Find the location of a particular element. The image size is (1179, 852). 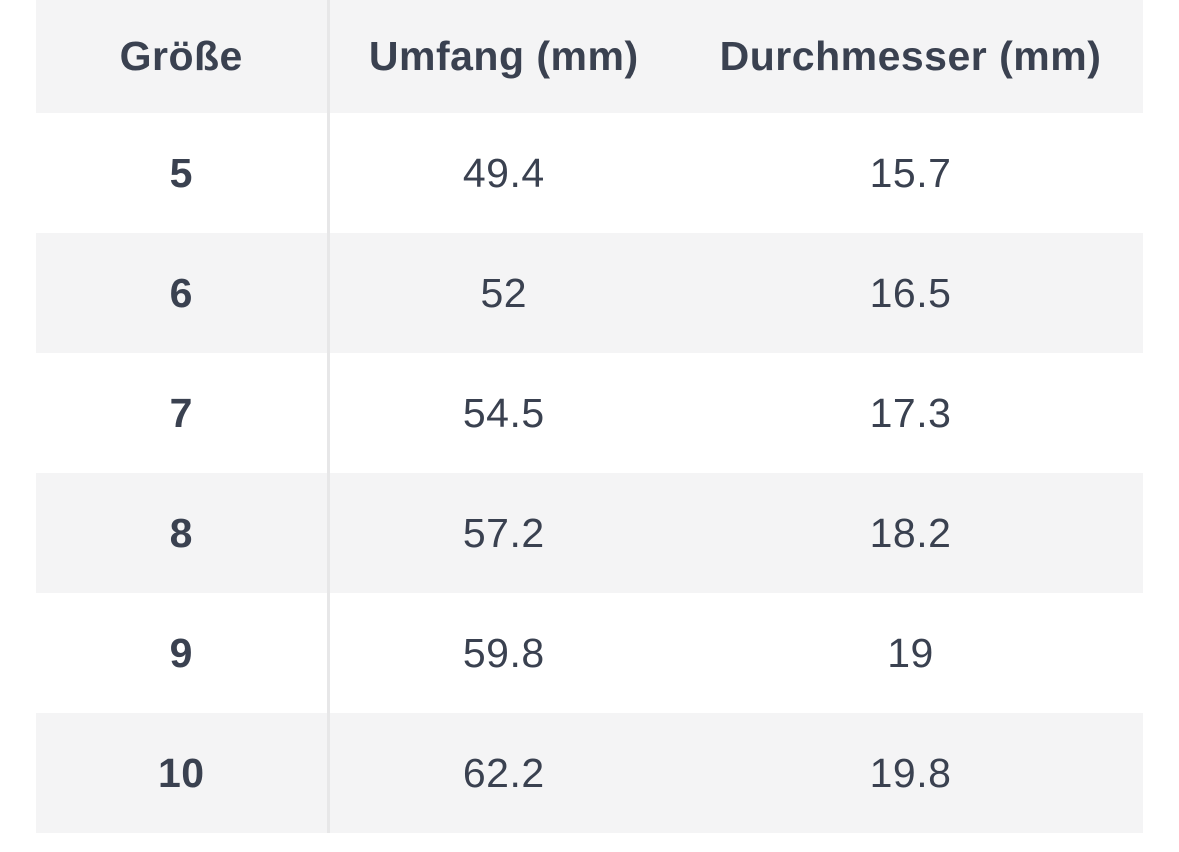

table-row: 9 59.8 19 is located at coordinates (589, 653).